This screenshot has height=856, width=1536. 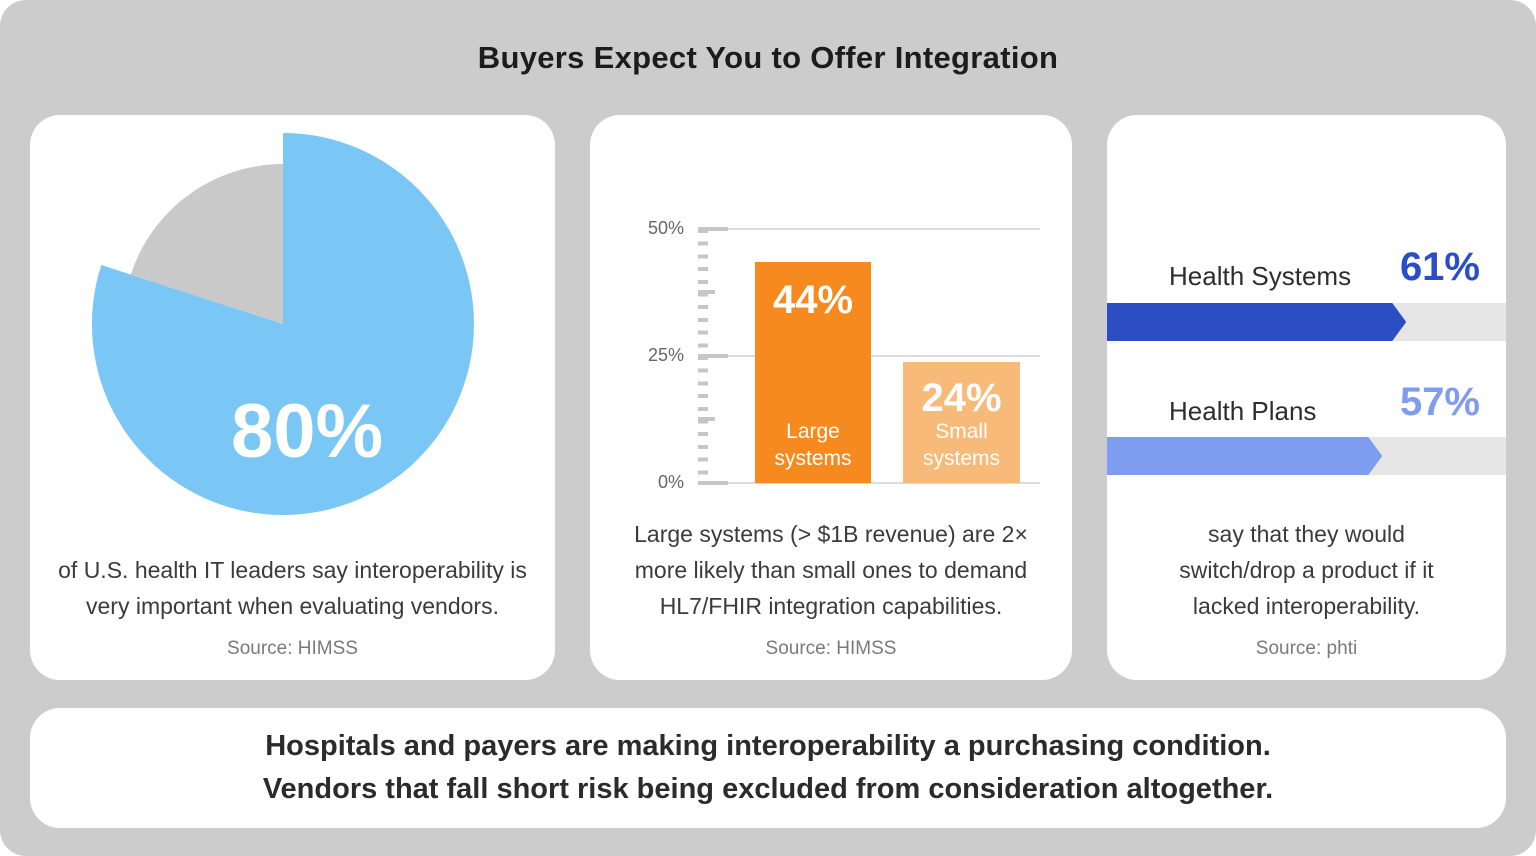 What do you see at coordinates (1439, 267) in the screenshot?
I see `metric-value-health-systems: 61%` at bounding box center [1439, 267].